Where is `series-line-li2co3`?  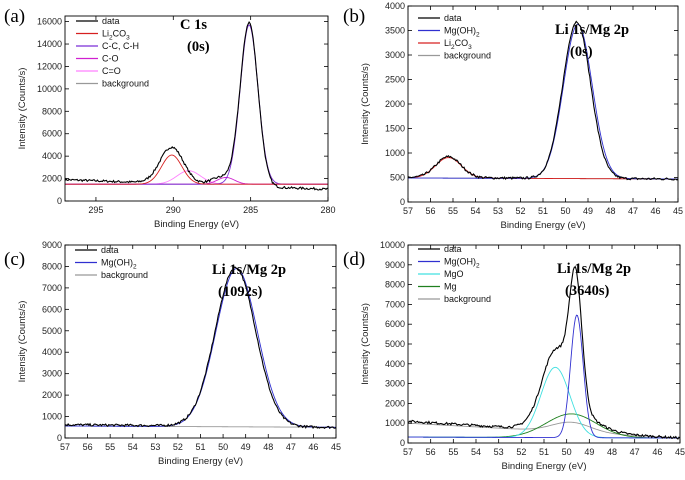 series-line-li2co3 is located at coordinates (196, 169).